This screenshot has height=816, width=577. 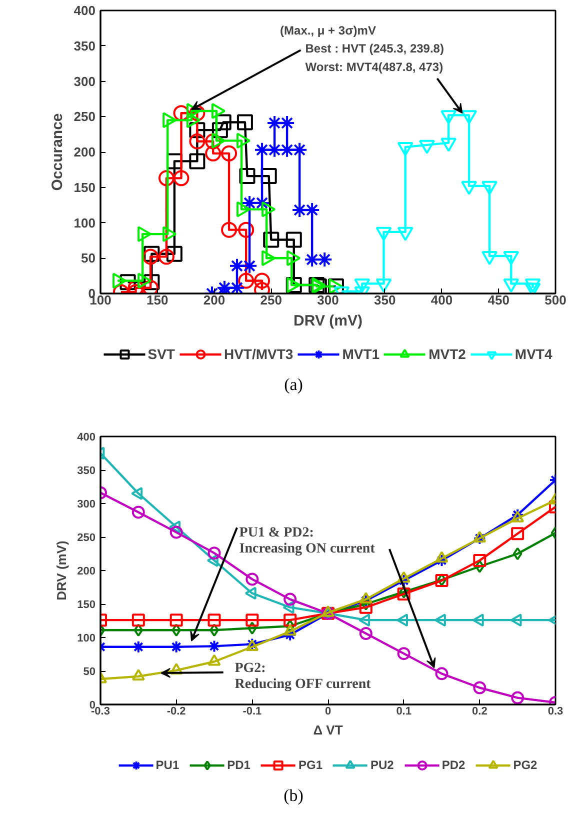 I want to click on x-tick-label: 300, so click(x=328, y=300).